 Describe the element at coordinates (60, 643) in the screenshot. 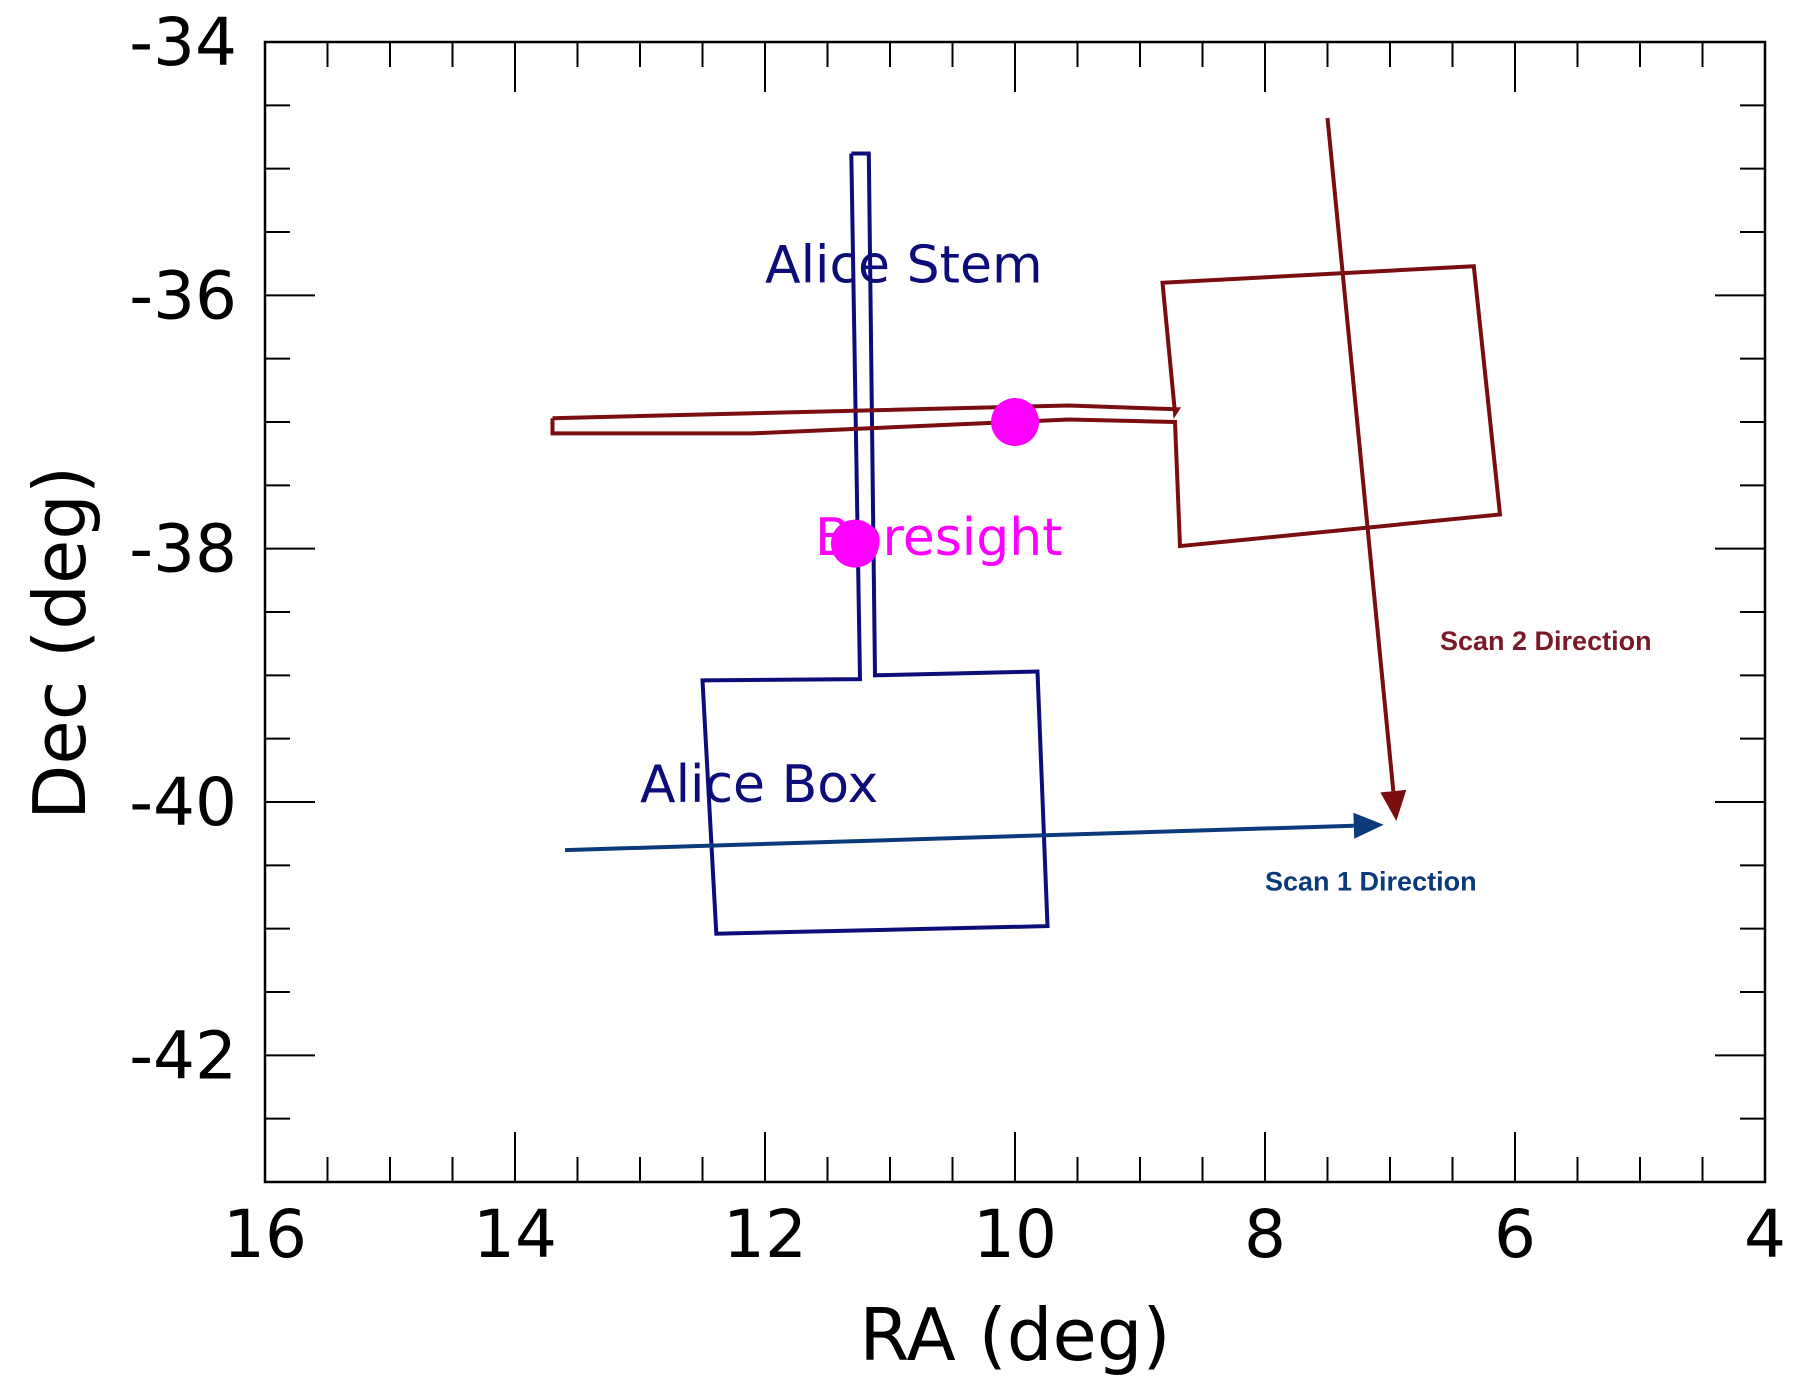

I see `y-axis-label: Dec (deg)` at that location.